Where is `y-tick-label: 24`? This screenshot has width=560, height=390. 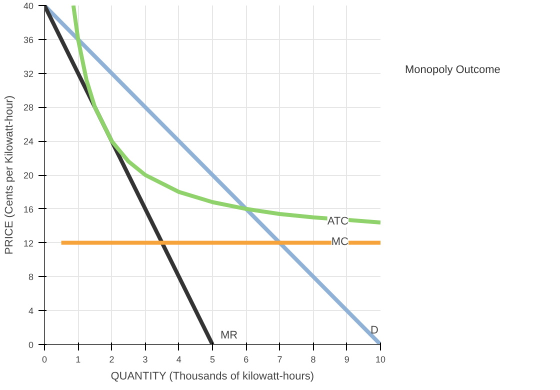 y-tick-label: 24 is located at coordinates (28, 141).